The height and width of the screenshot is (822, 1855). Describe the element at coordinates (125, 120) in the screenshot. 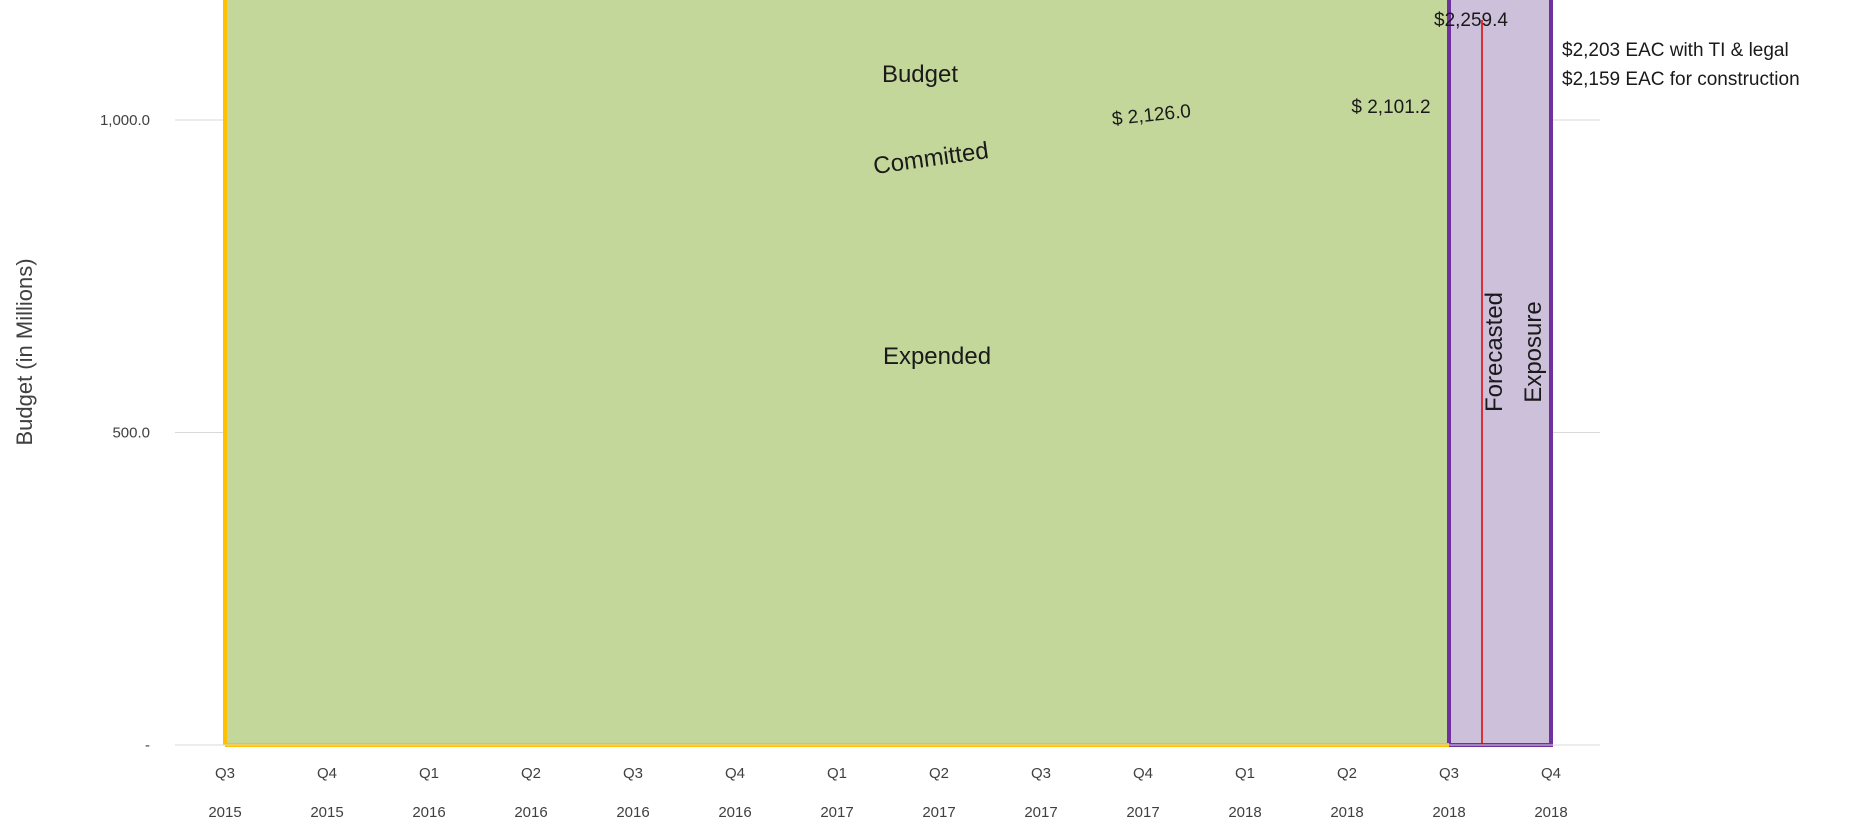

I see `y-tick-label-2: 1,000.0` at that location.